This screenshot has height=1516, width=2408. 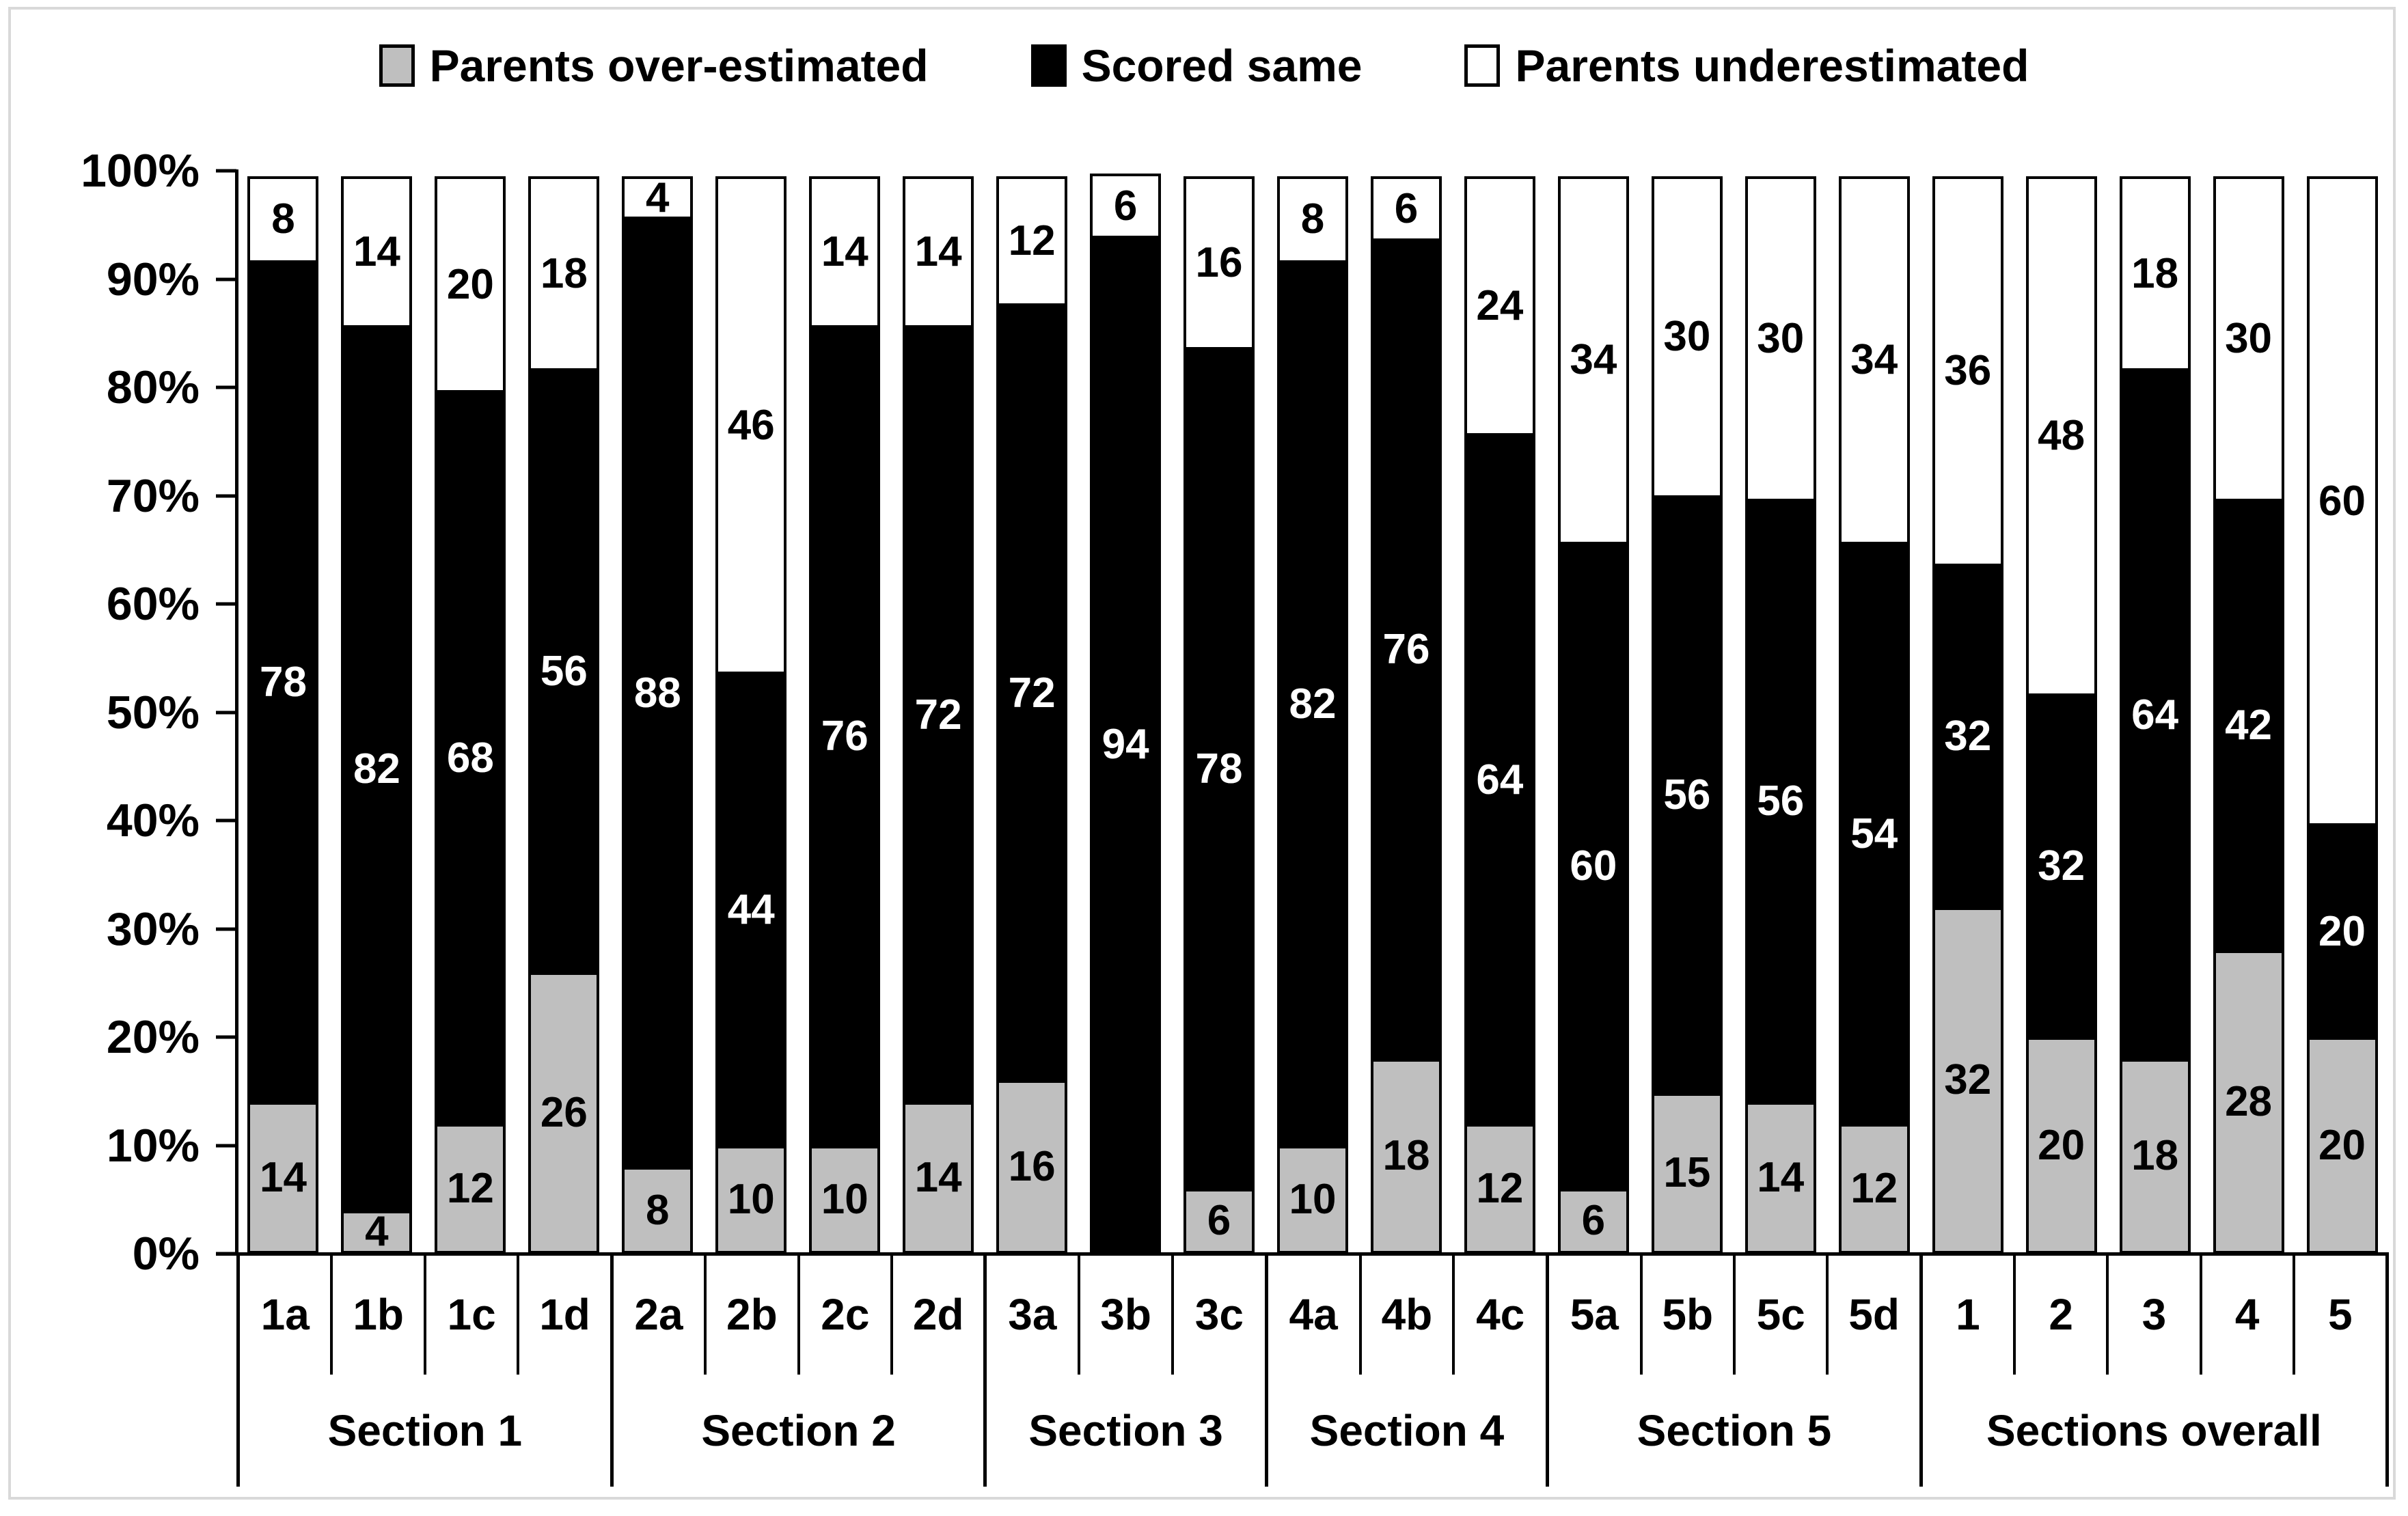 I want to click on bar-2d-segment-over: 14, so click(x=939, y=1178).